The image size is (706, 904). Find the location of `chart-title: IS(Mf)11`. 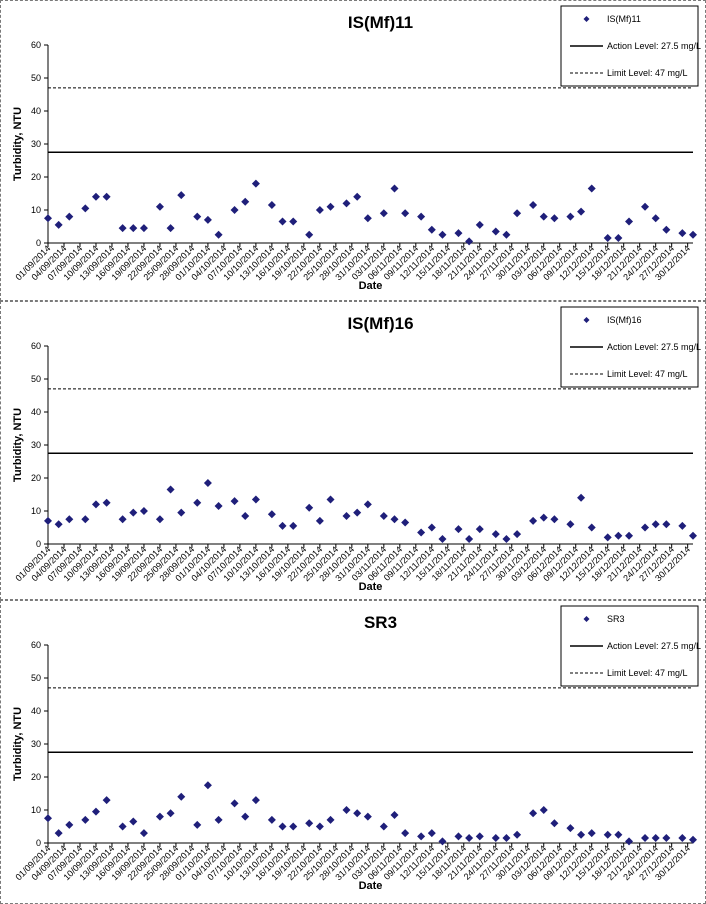

chart-title: IS(Mf)11 is located at coordinates (380, 22).